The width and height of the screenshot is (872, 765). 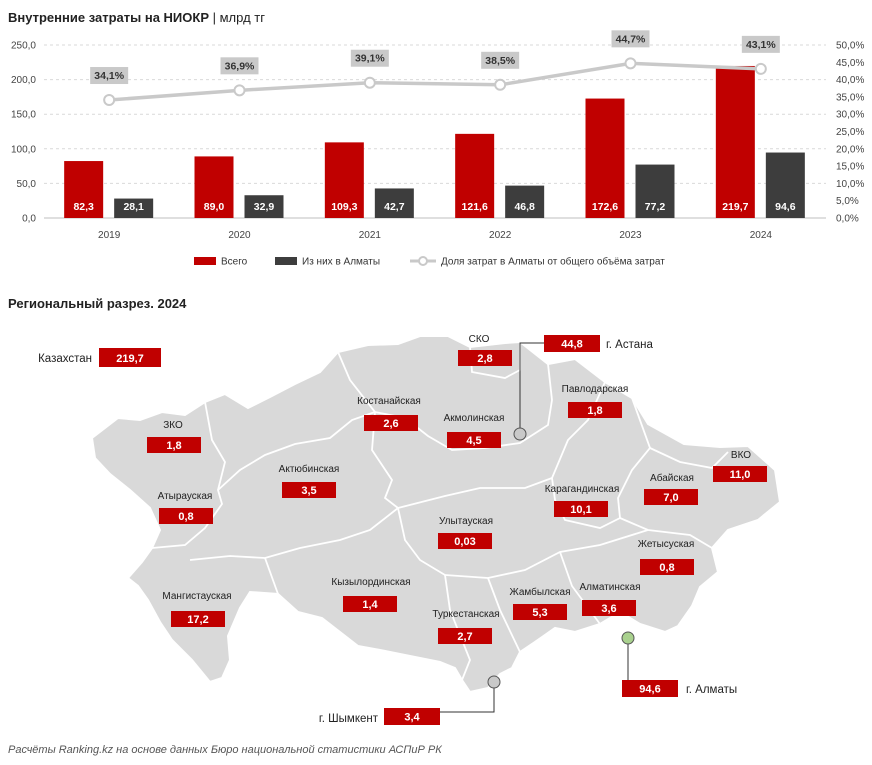 I want to click on legend-label-almaty: Из них в Алматы, so click(x=341, y=262).